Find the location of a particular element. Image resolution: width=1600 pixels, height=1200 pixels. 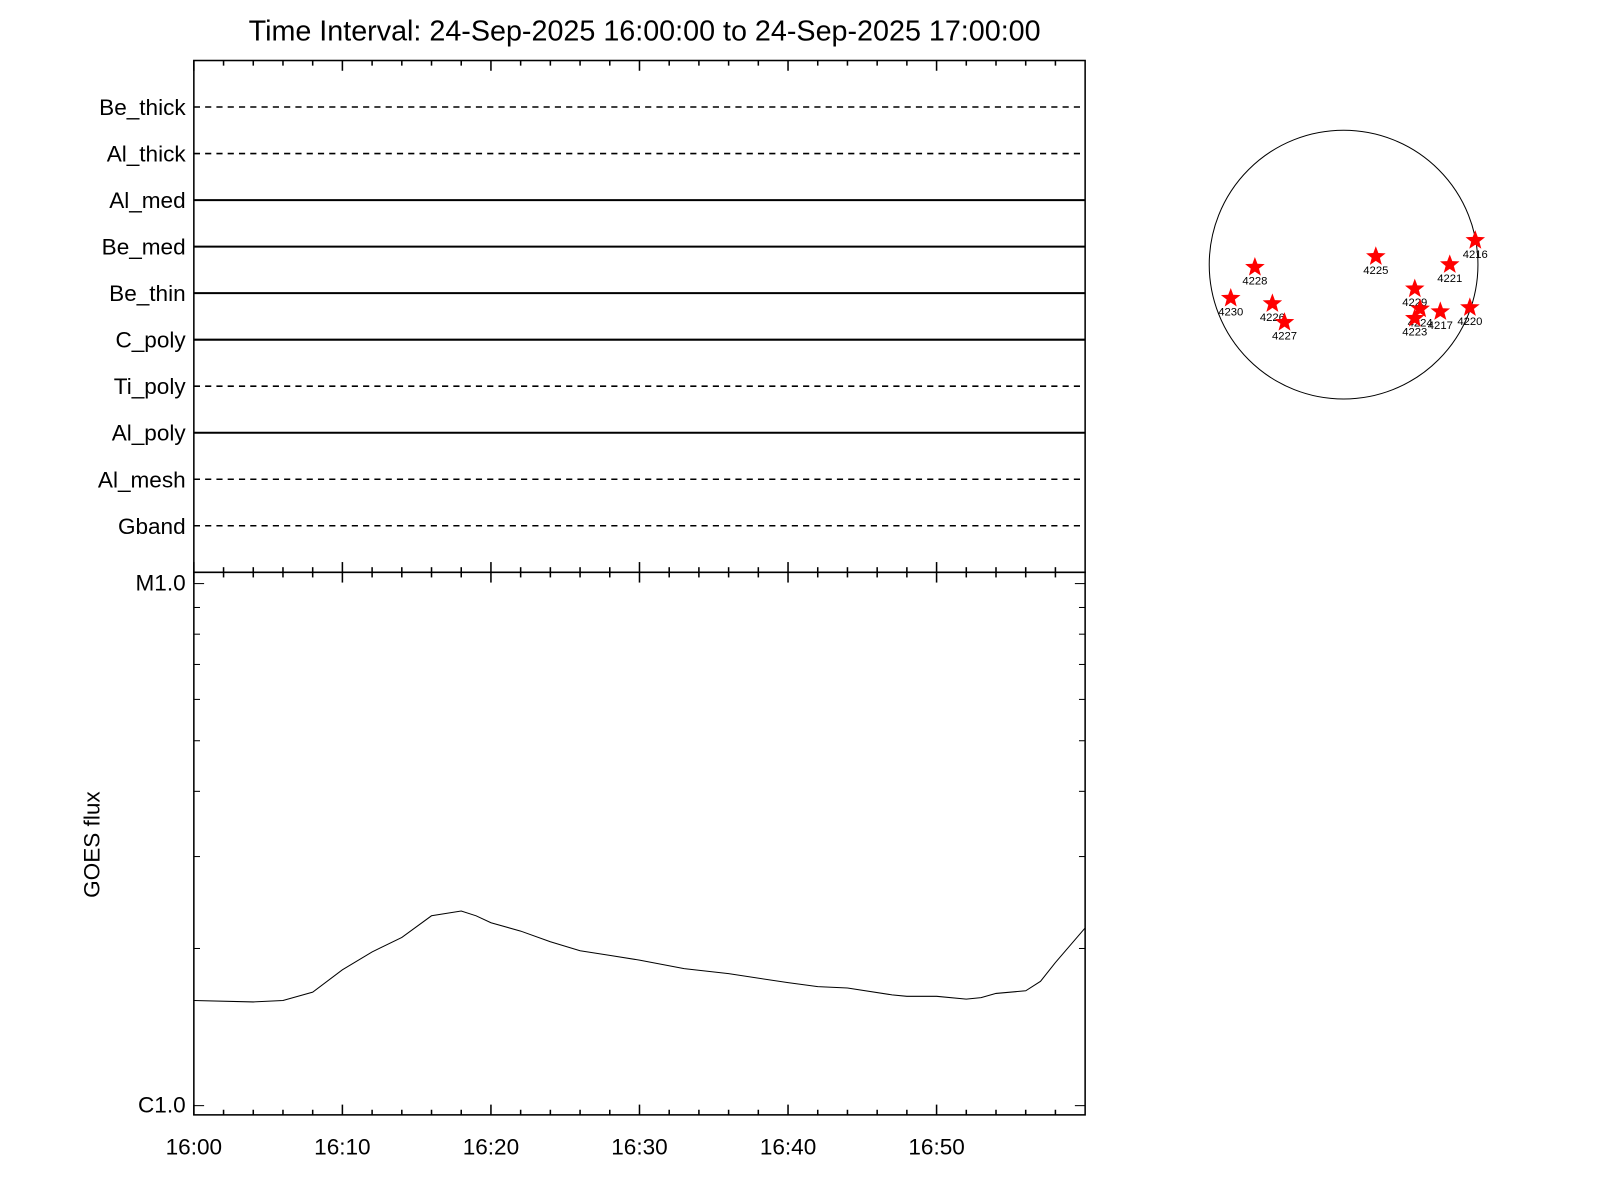

active-region-label: 4223 is located at coordinates (1414, 333).